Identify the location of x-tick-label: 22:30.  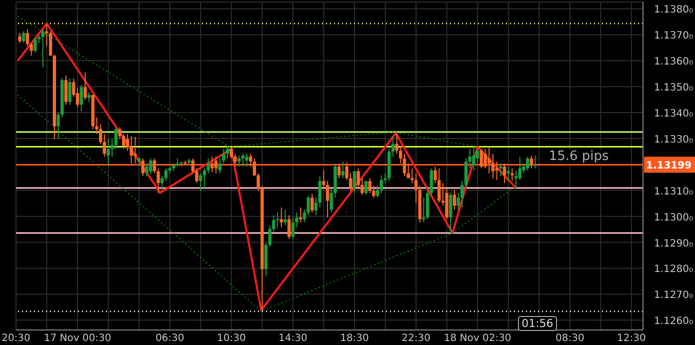
(416, 338).